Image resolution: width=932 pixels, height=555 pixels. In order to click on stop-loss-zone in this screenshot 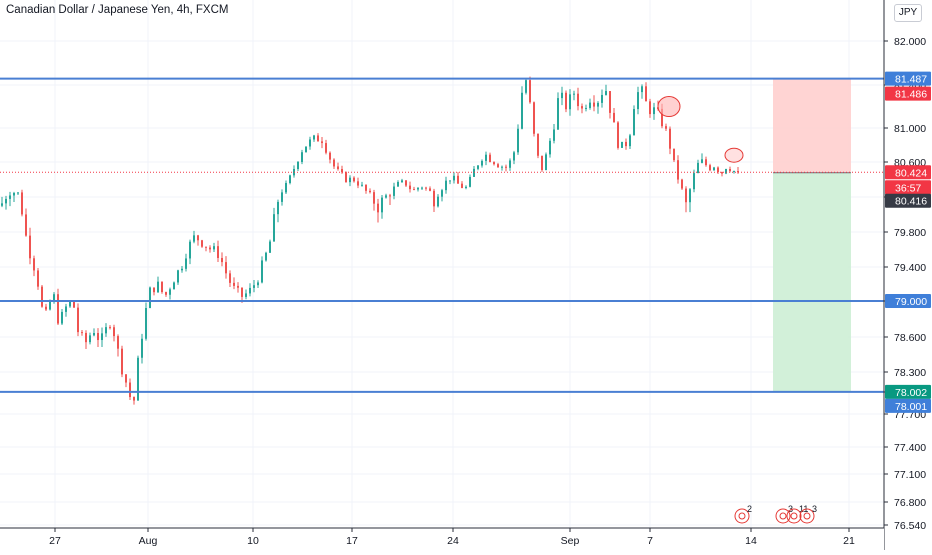, I will do `click(812, 125)`.